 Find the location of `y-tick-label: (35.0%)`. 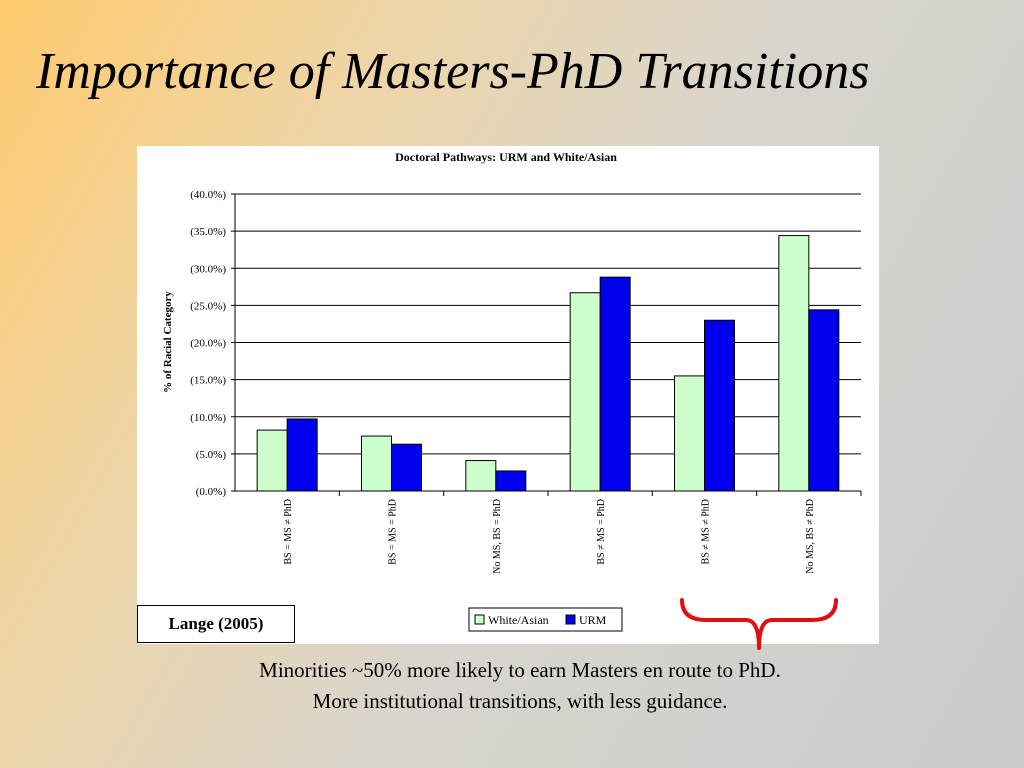

y-tick-label: (35.0%) is located at coordinates (208, 232).